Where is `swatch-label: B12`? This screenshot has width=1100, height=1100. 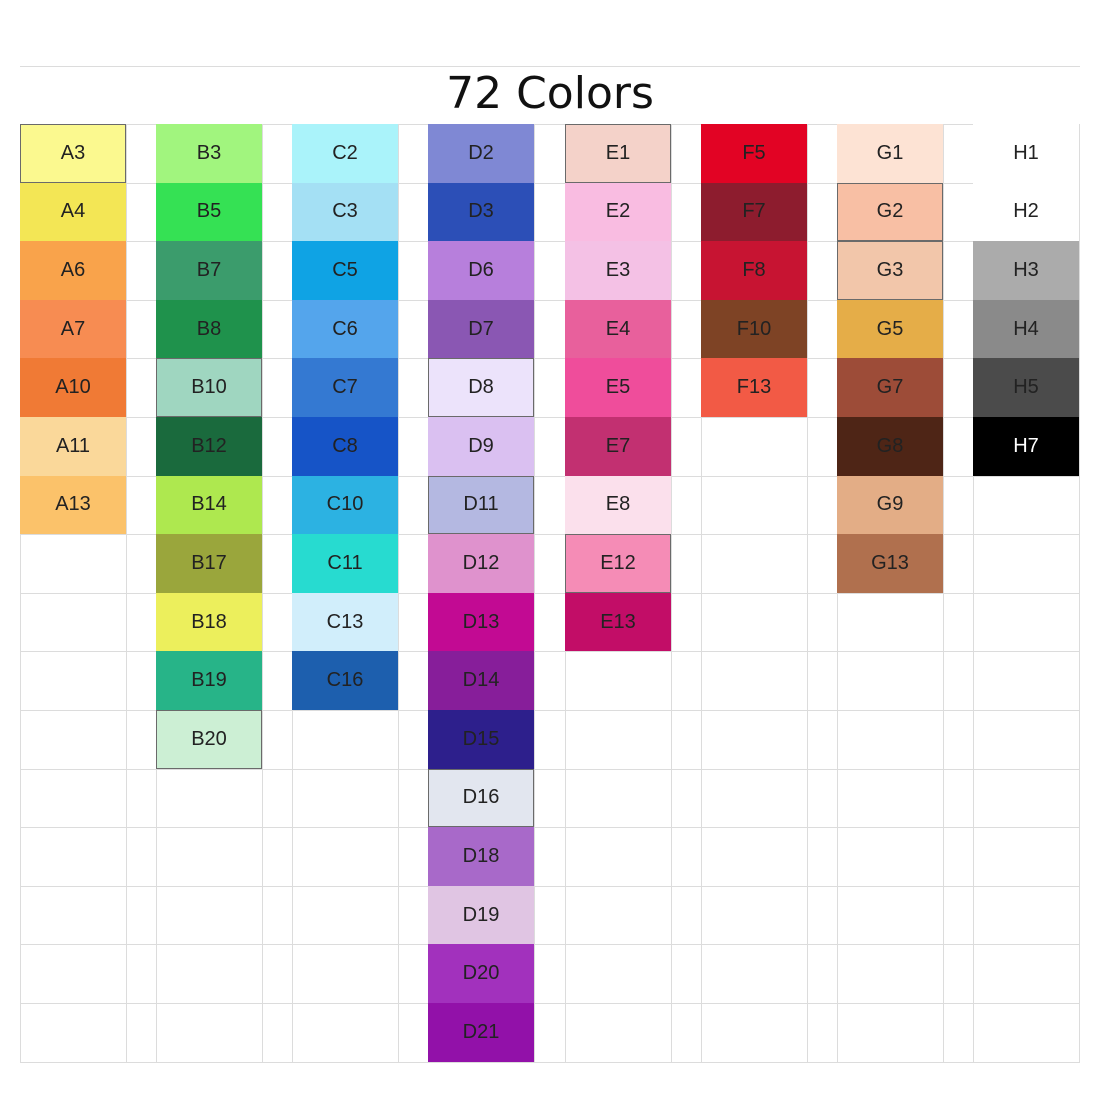 swatch-label: B12 is located at coordinates (209, 445).